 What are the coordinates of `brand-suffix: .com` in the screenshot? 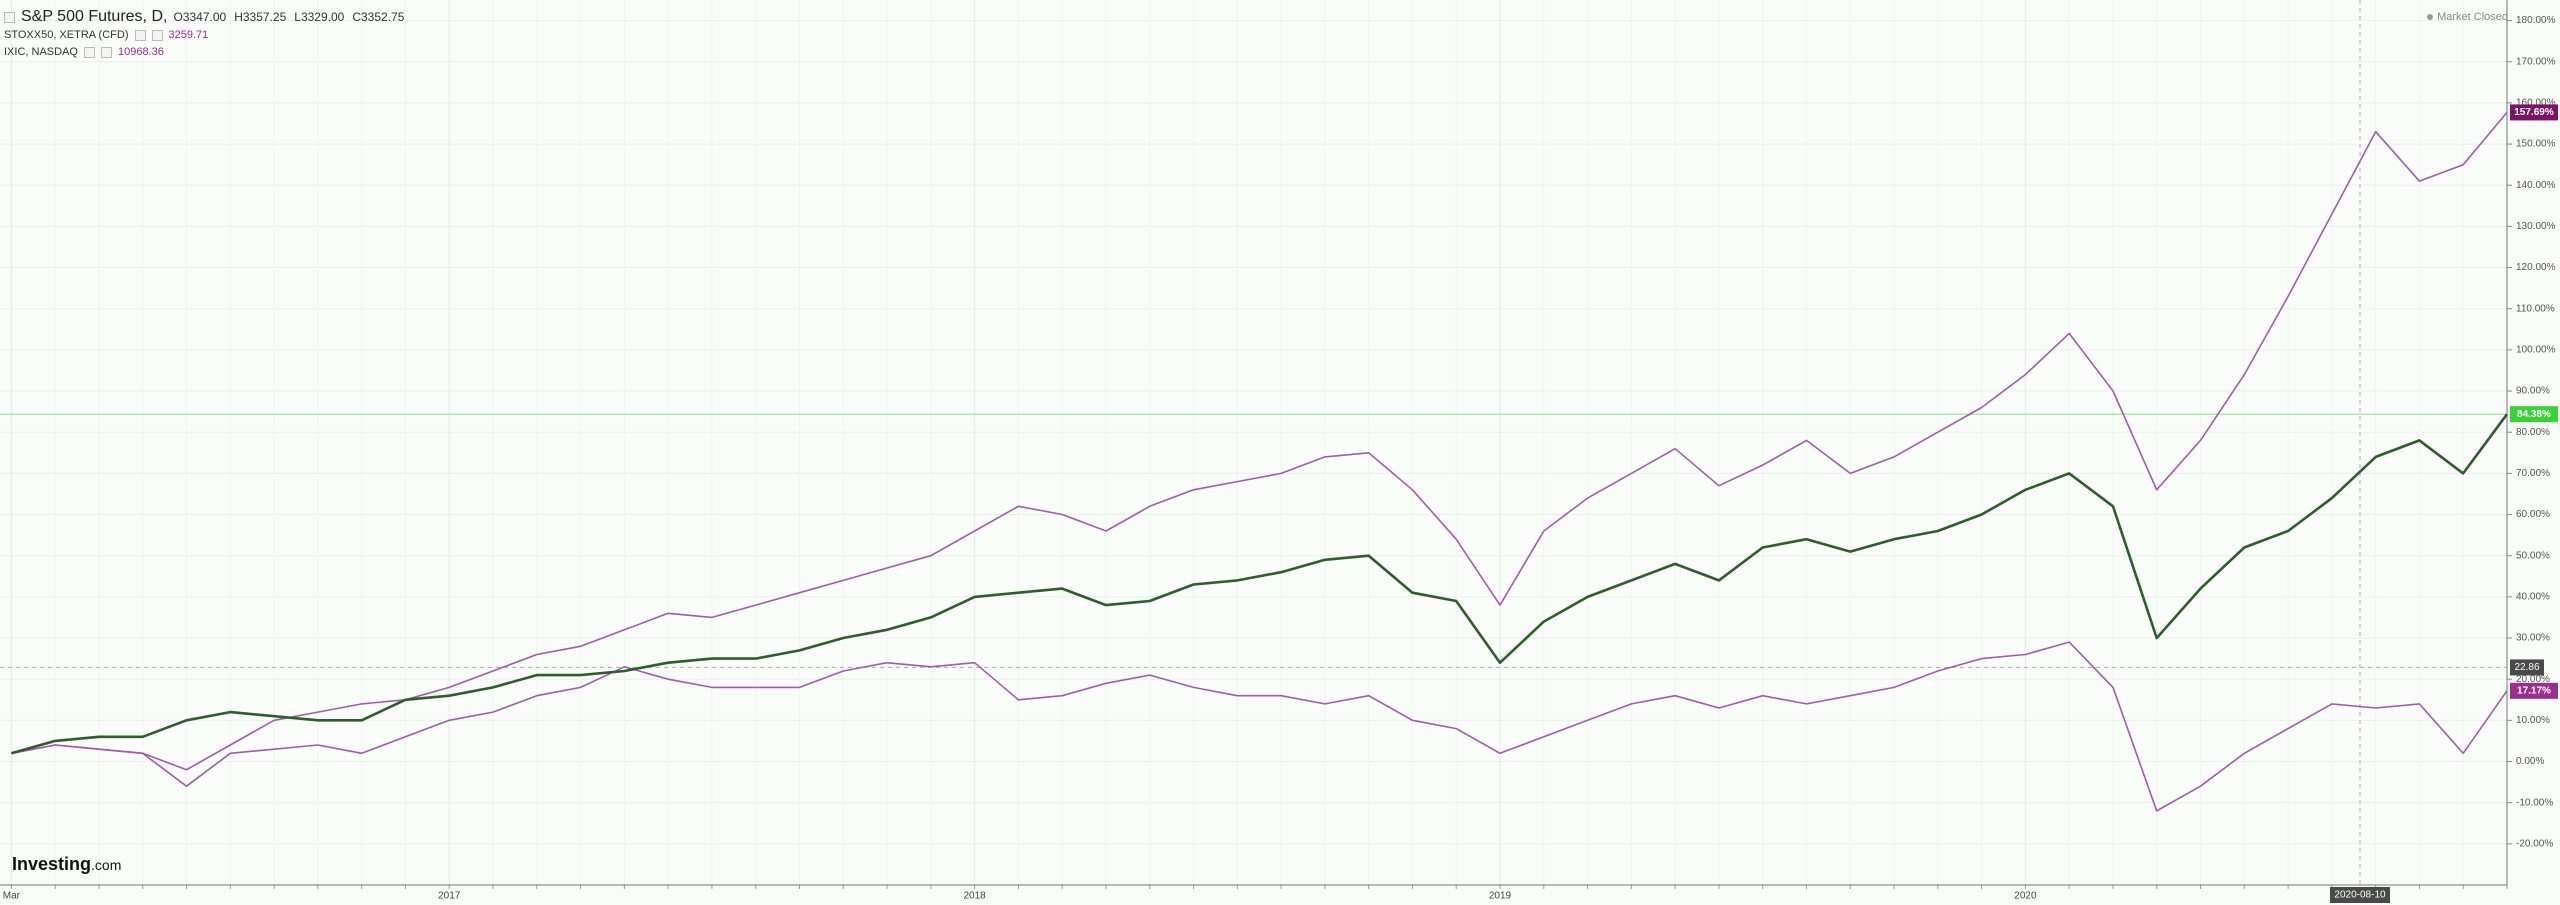 It's located at (106, 865).